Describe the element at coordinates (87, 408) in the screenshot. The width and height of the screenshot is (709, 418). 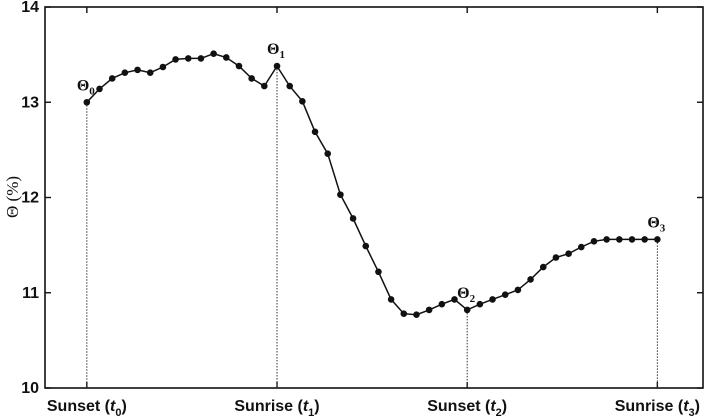
I see `x-tick-label: Sunset (t0)` at that location.